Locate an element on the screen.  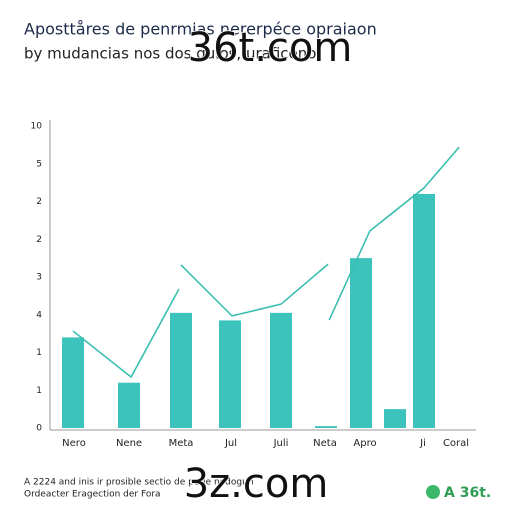
y-tick-label: 0 is located at coordinates (39, 429).